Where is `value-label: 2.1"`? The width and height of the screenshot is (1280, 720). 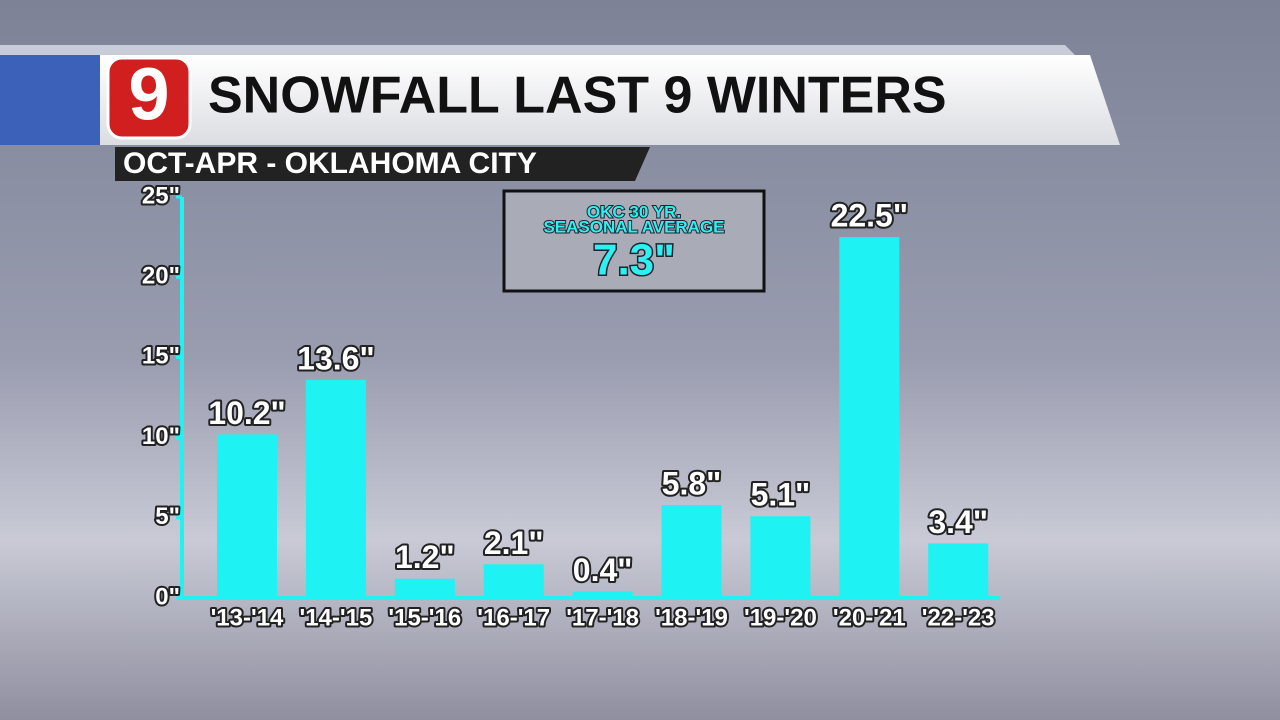
value-label: 2.1" is located at coordinates (514, 543).